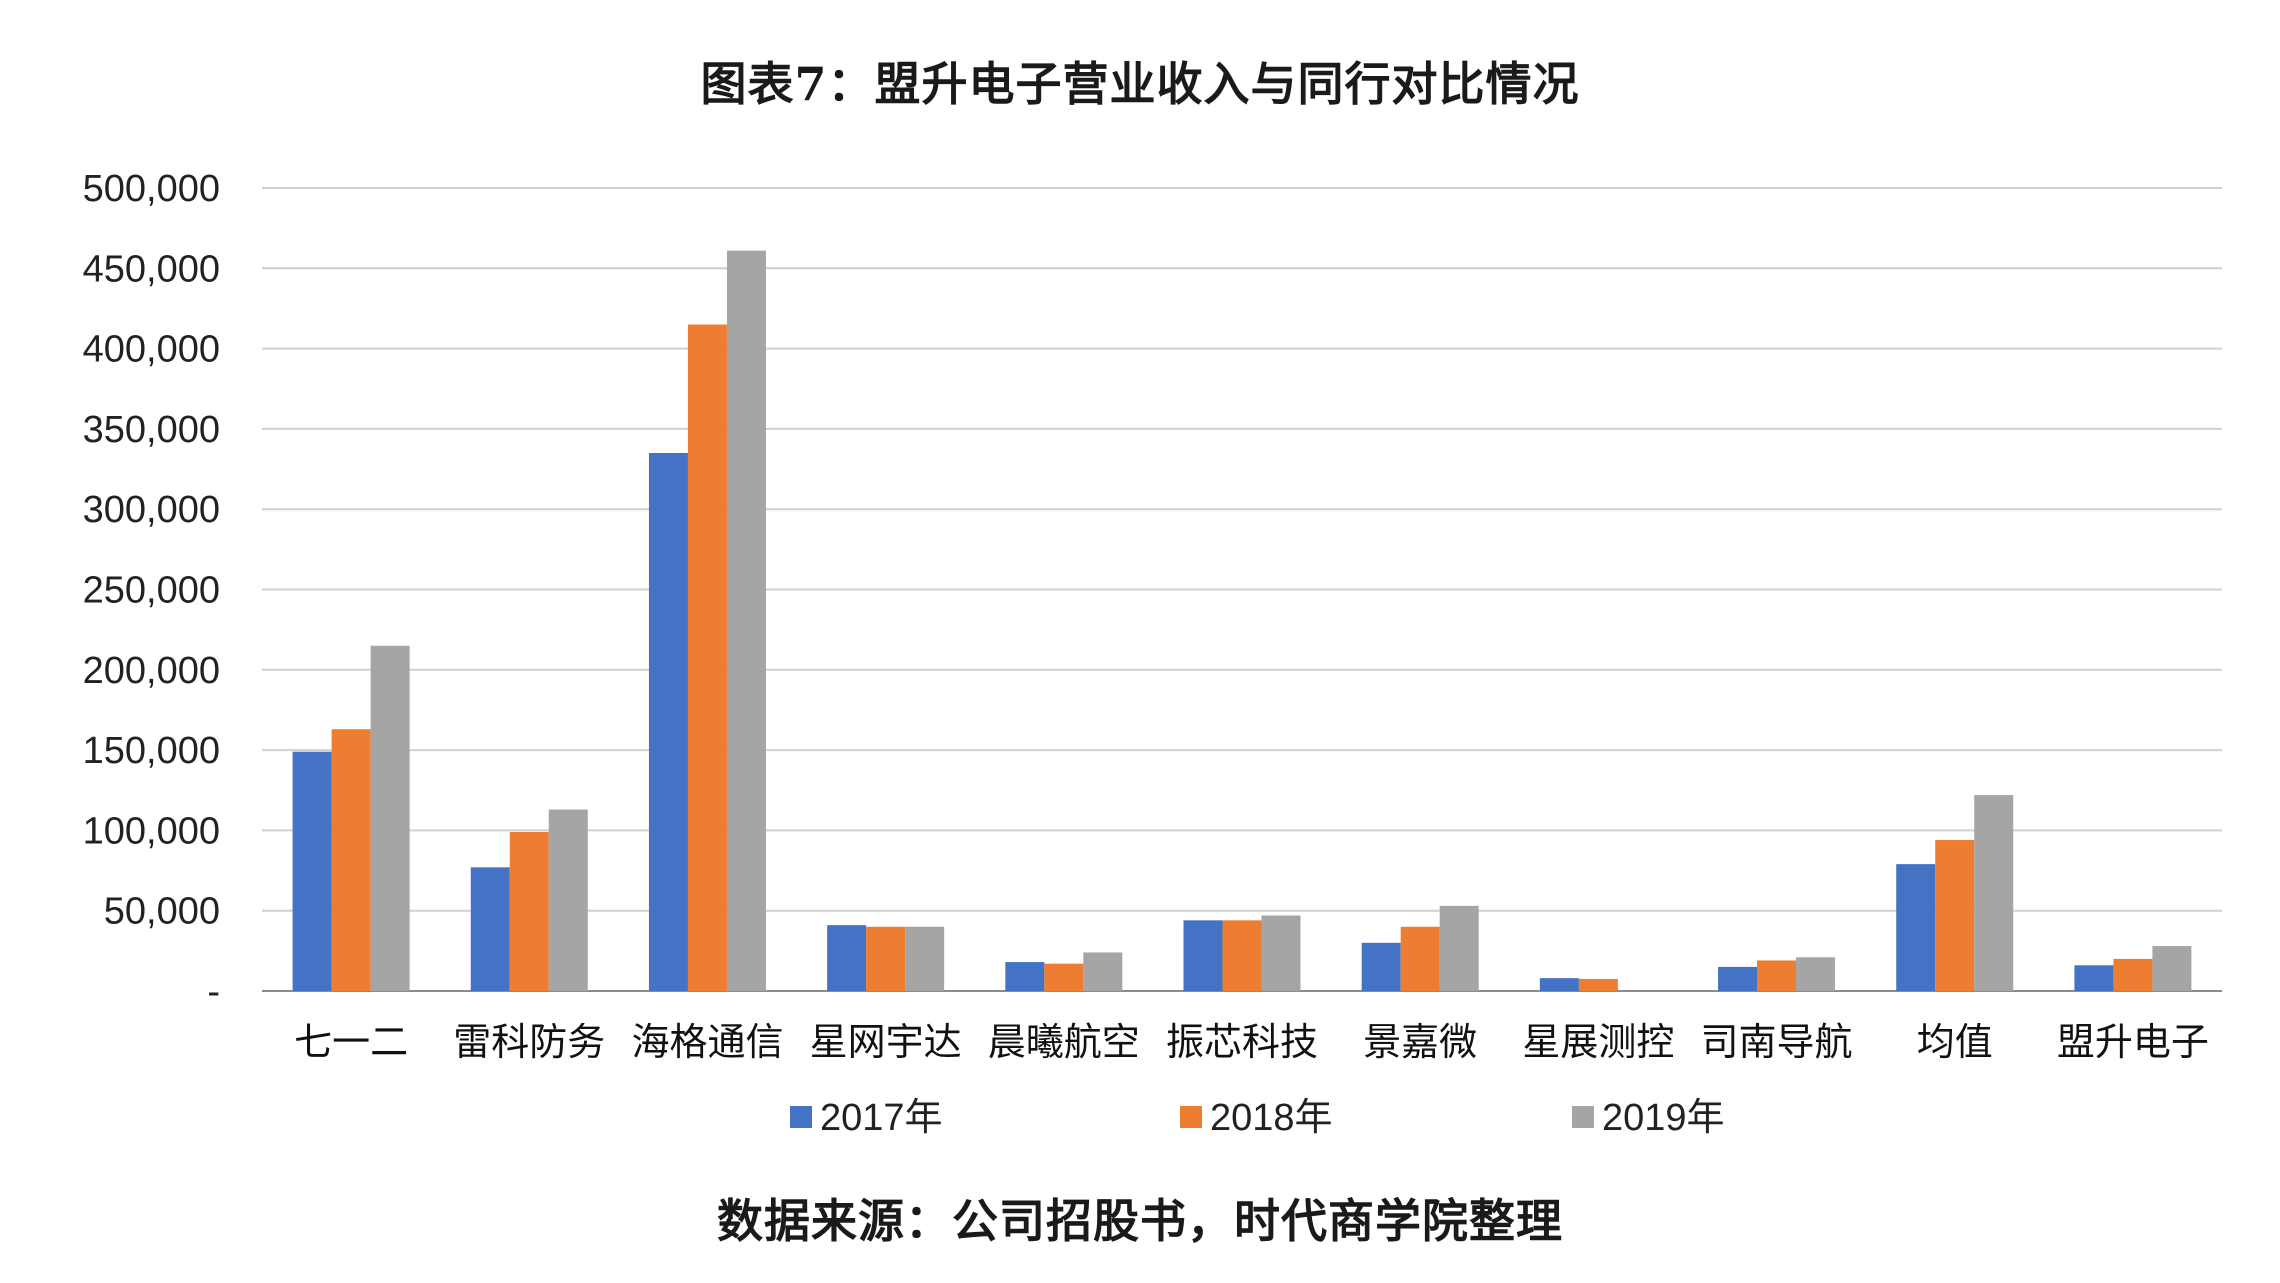  I want to click on x-tick-label: 晨曦航空, so click(1064, 1042).